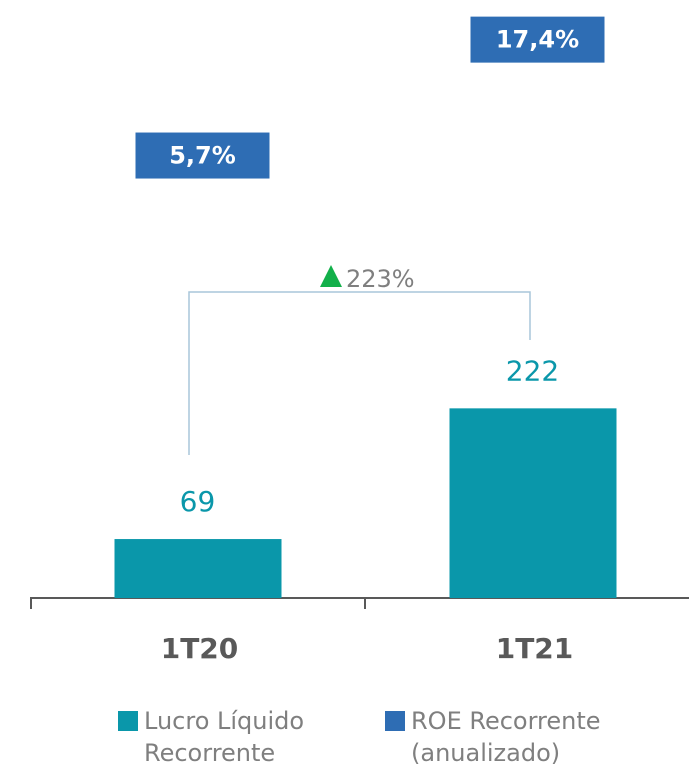 Image resolution: width=689 pixels, height=777 pixels. What do you see at coordinates (224, 737) in the screenshot?
I see `legend-label: Lucro Líquido Recorrente` at bounding box center [224, 737].